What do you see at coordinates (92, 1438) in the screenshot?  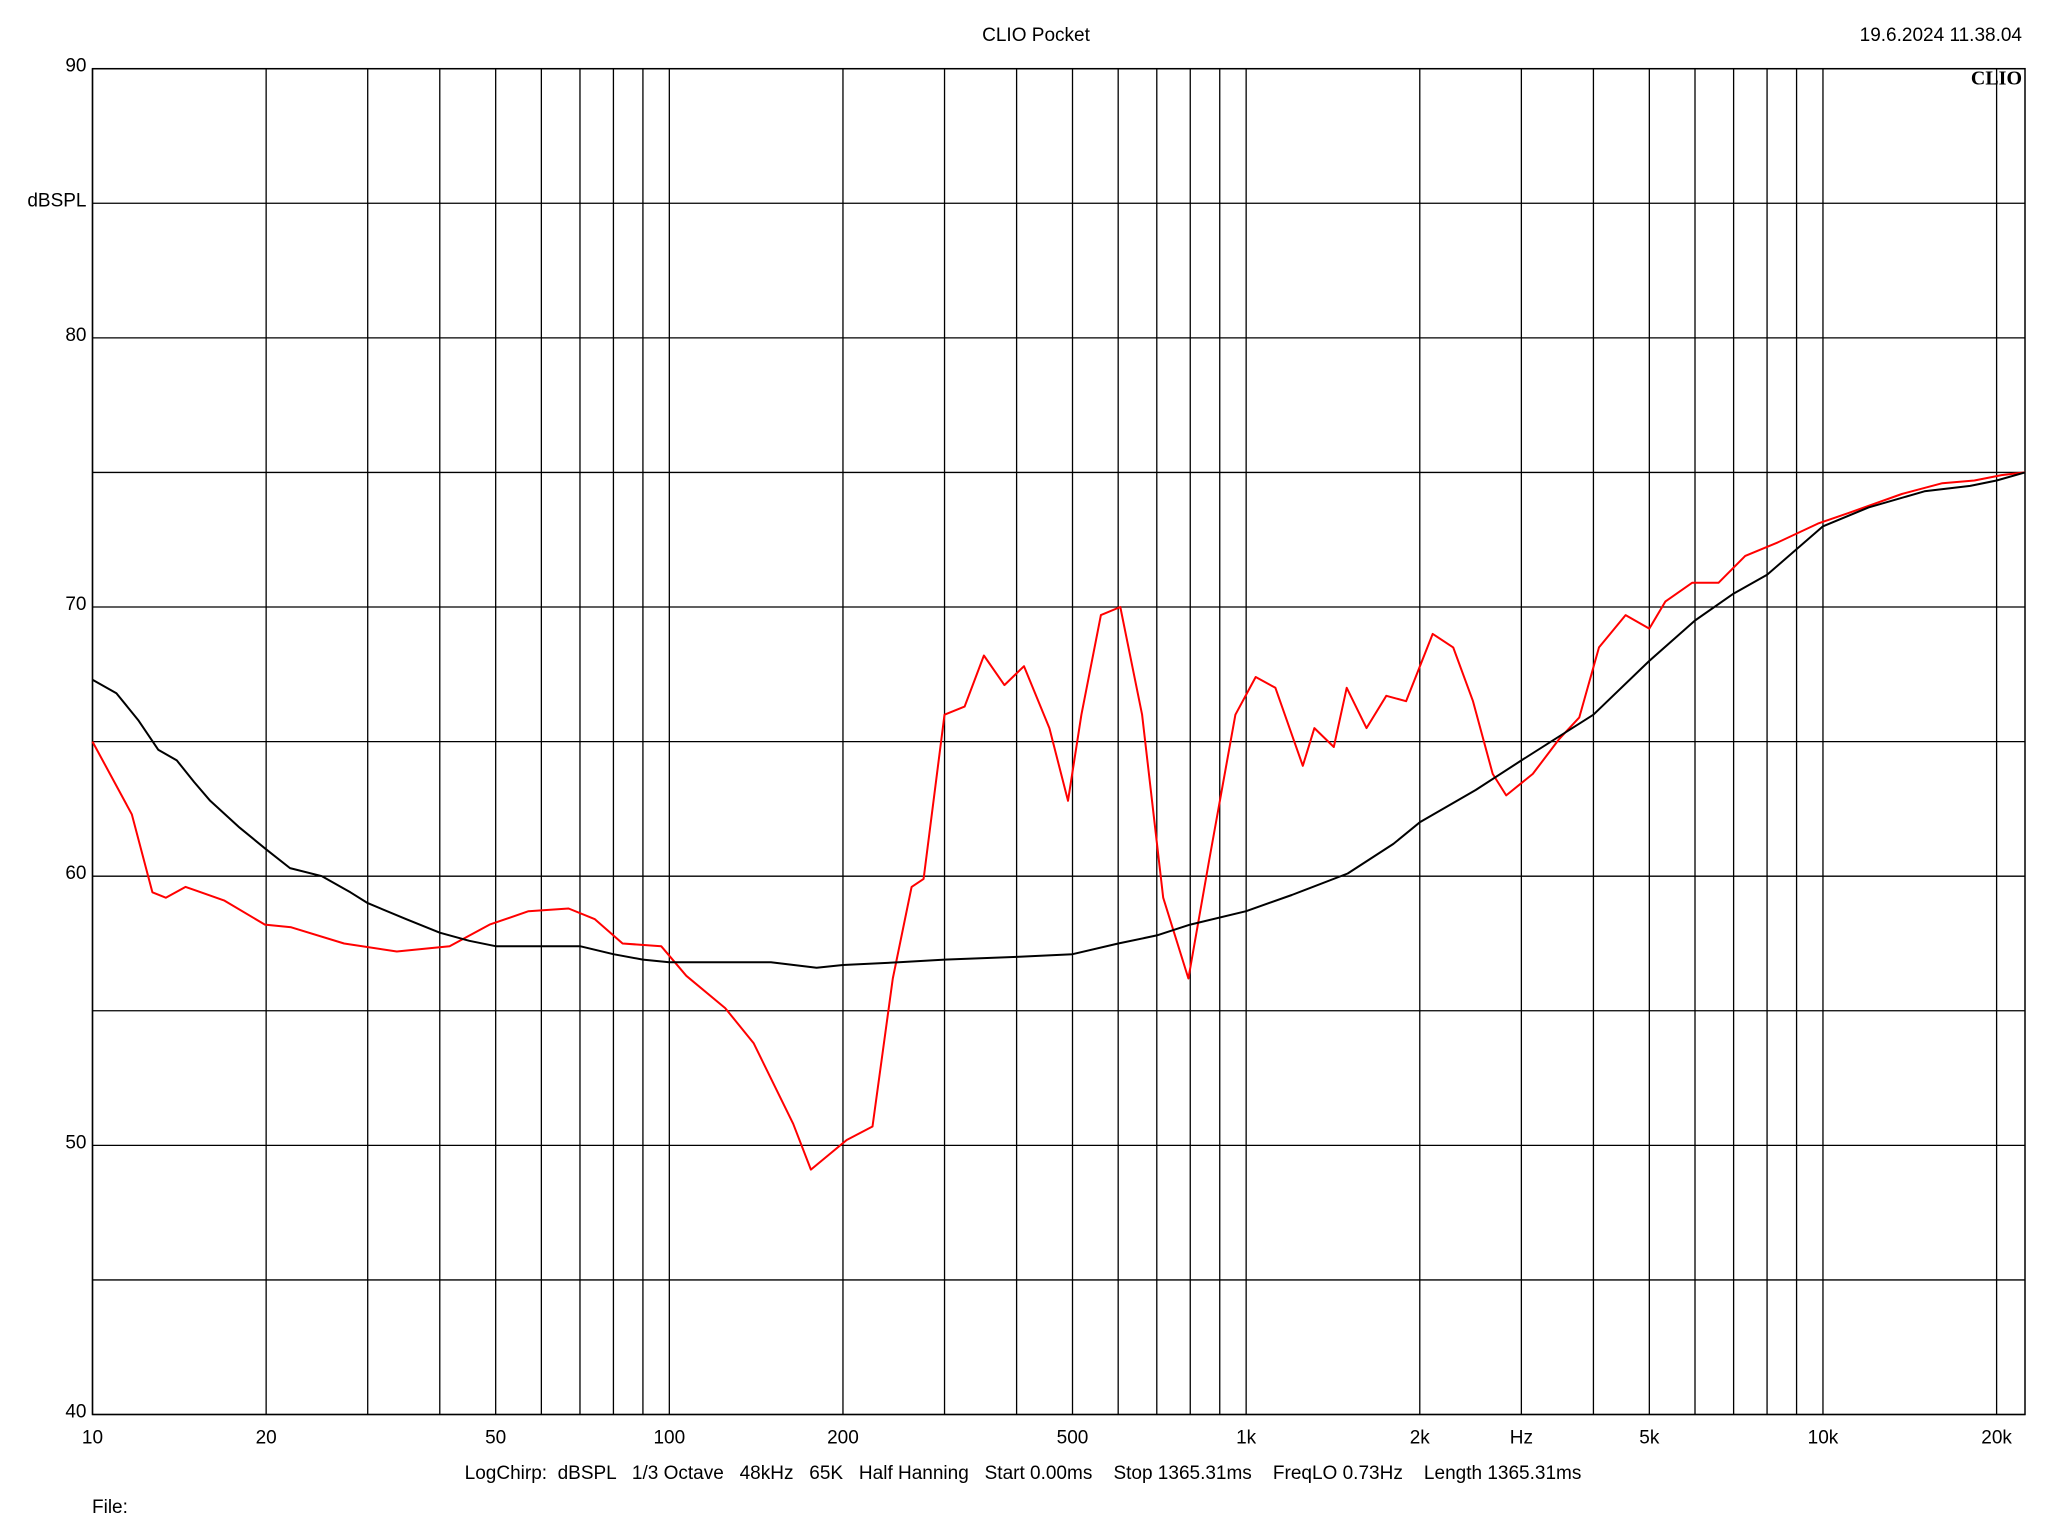 I see `x-tick-label: 10` at bounding box center [92, 1438].